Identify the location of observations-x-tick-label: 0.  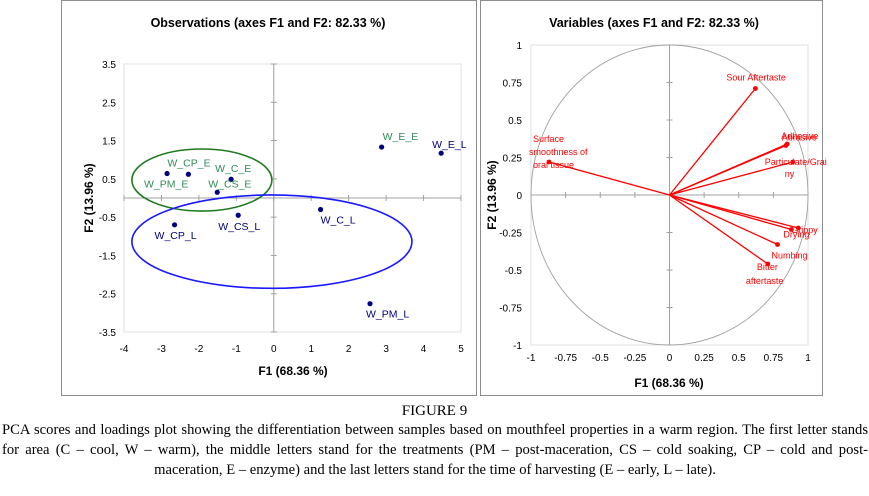
(274, 349).